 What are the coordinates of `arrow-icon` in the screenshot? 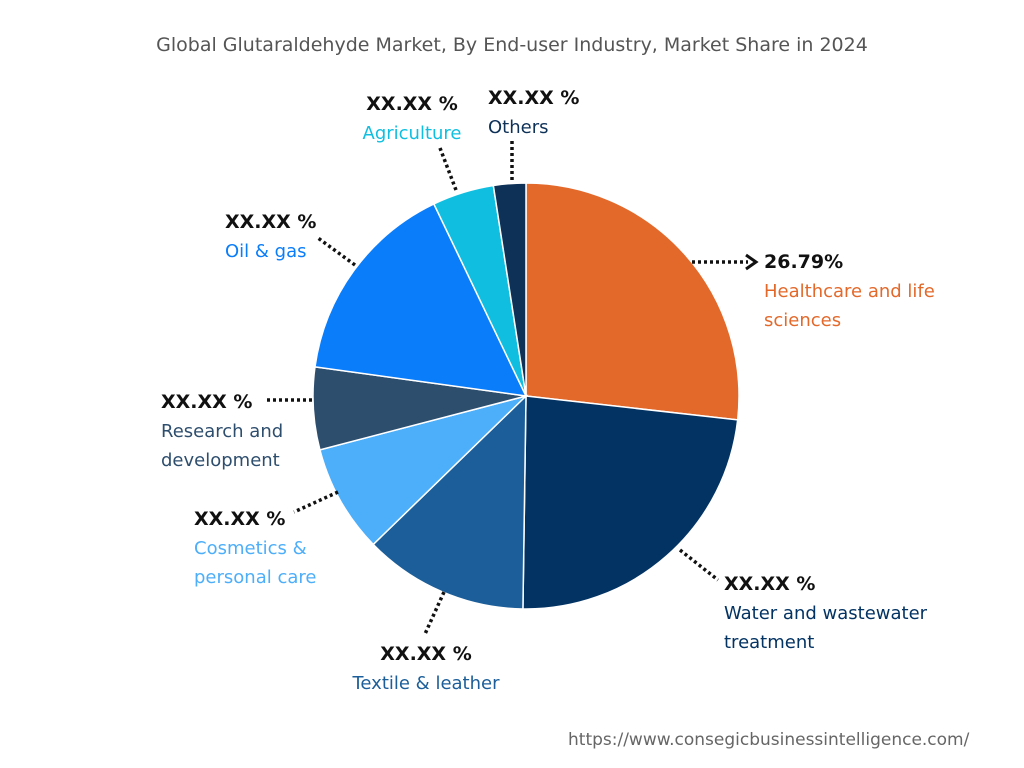 It's located at (752, 262).